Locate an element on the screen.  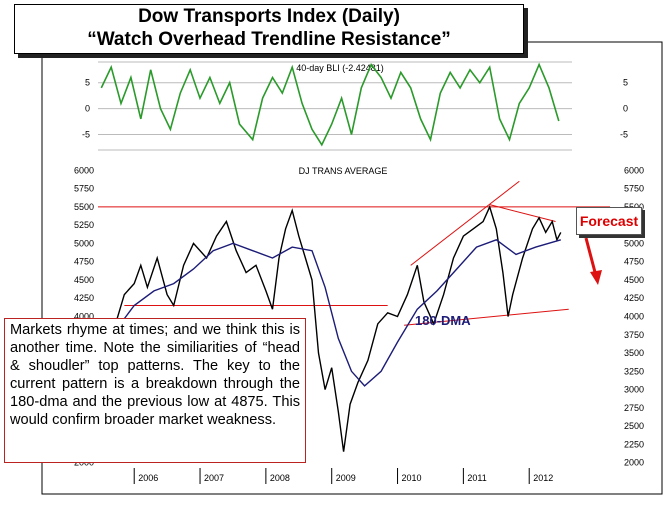
price-ytick-left: 5250 is located at coordinates (84, 225).